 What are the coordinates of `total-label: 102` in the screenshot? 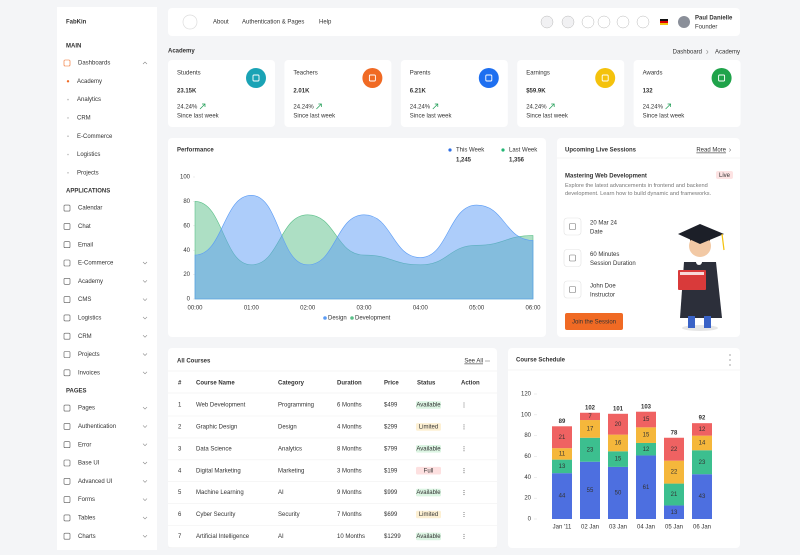 It's located at (590, 408).